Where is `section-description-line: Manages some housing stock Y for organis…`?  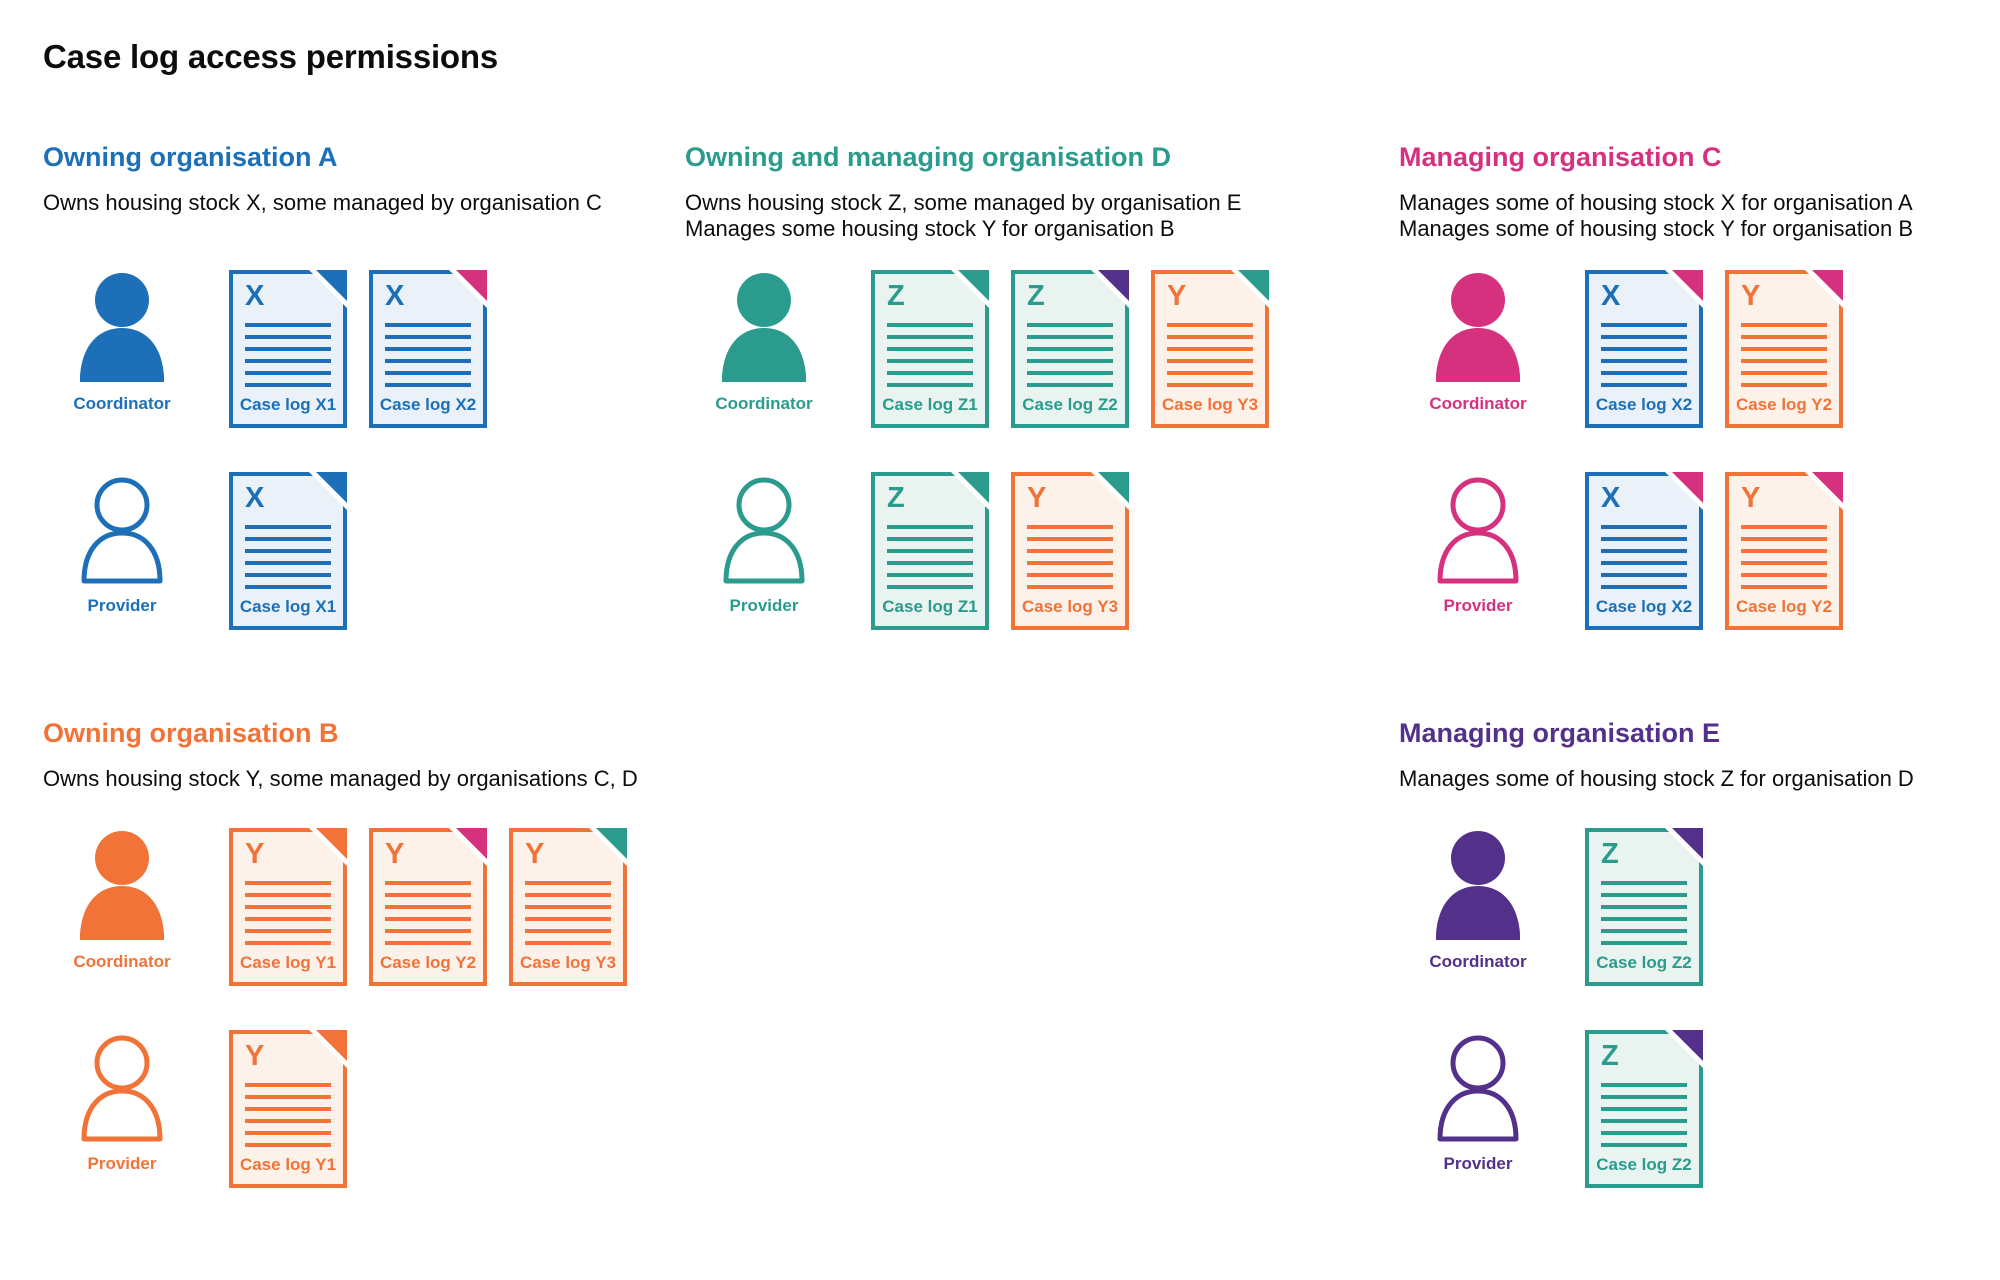
section-description-line: Manages some housing stock Y for organis… is located at coordinates (930, 228).